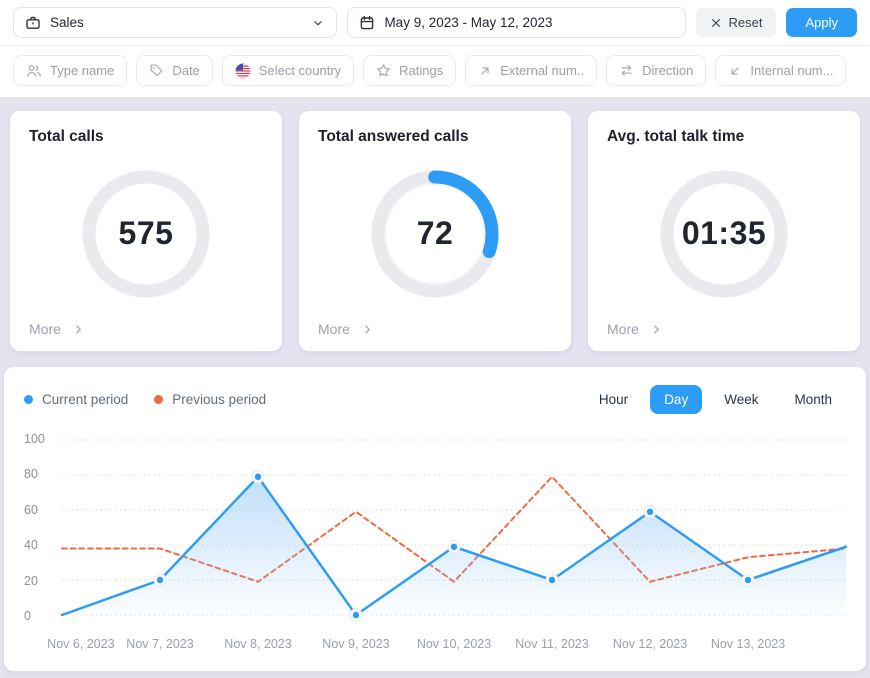 The height and width of the screenshot is (678, 870). What do you see at coordinates (258, 644) in the screenshot?
I see `x-tick-label: Nov 8, 2023` at bounding box center [258, 644].